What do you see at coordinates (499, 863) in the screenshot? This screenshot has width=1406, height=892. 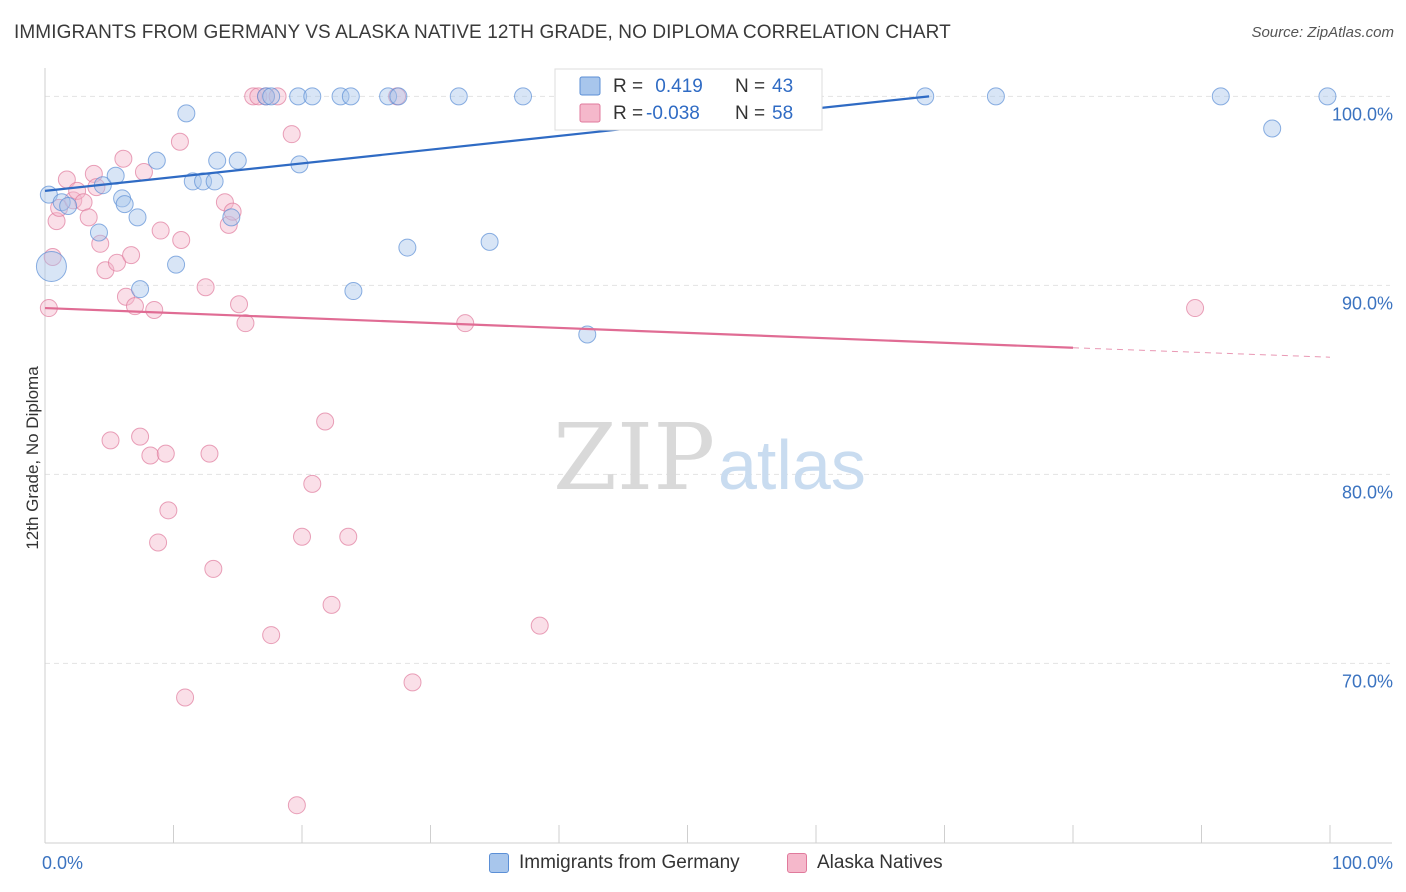 I see `legend-swatch-germany` at bounding box center [499, 863].